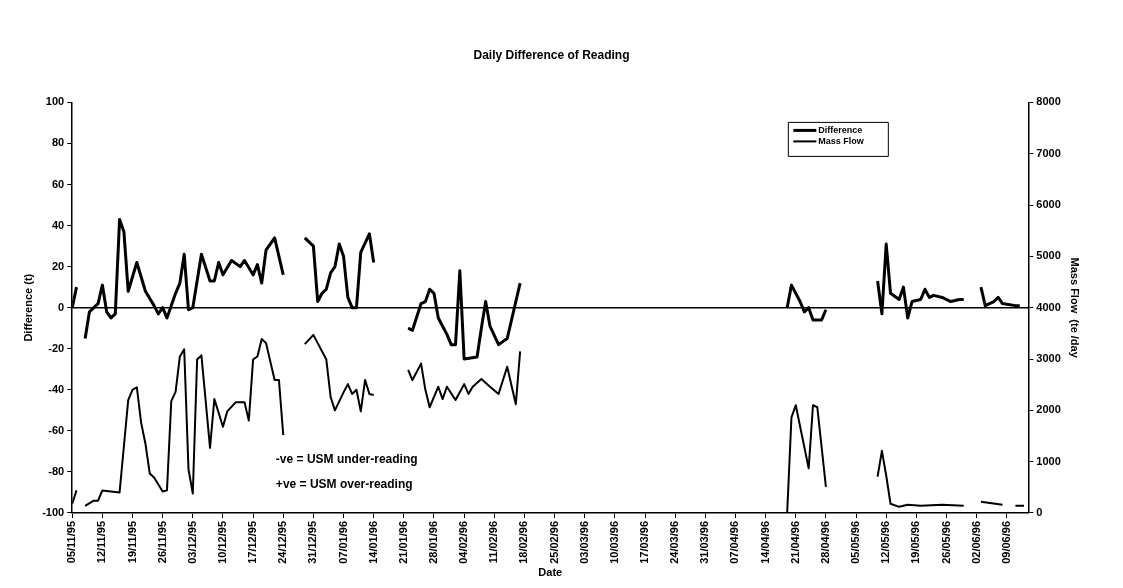 This screenshot has height=588, width=1123. Describe the element at coordinates (840, 130) in the screenshot. I see `legend-label: Difference` at that location.